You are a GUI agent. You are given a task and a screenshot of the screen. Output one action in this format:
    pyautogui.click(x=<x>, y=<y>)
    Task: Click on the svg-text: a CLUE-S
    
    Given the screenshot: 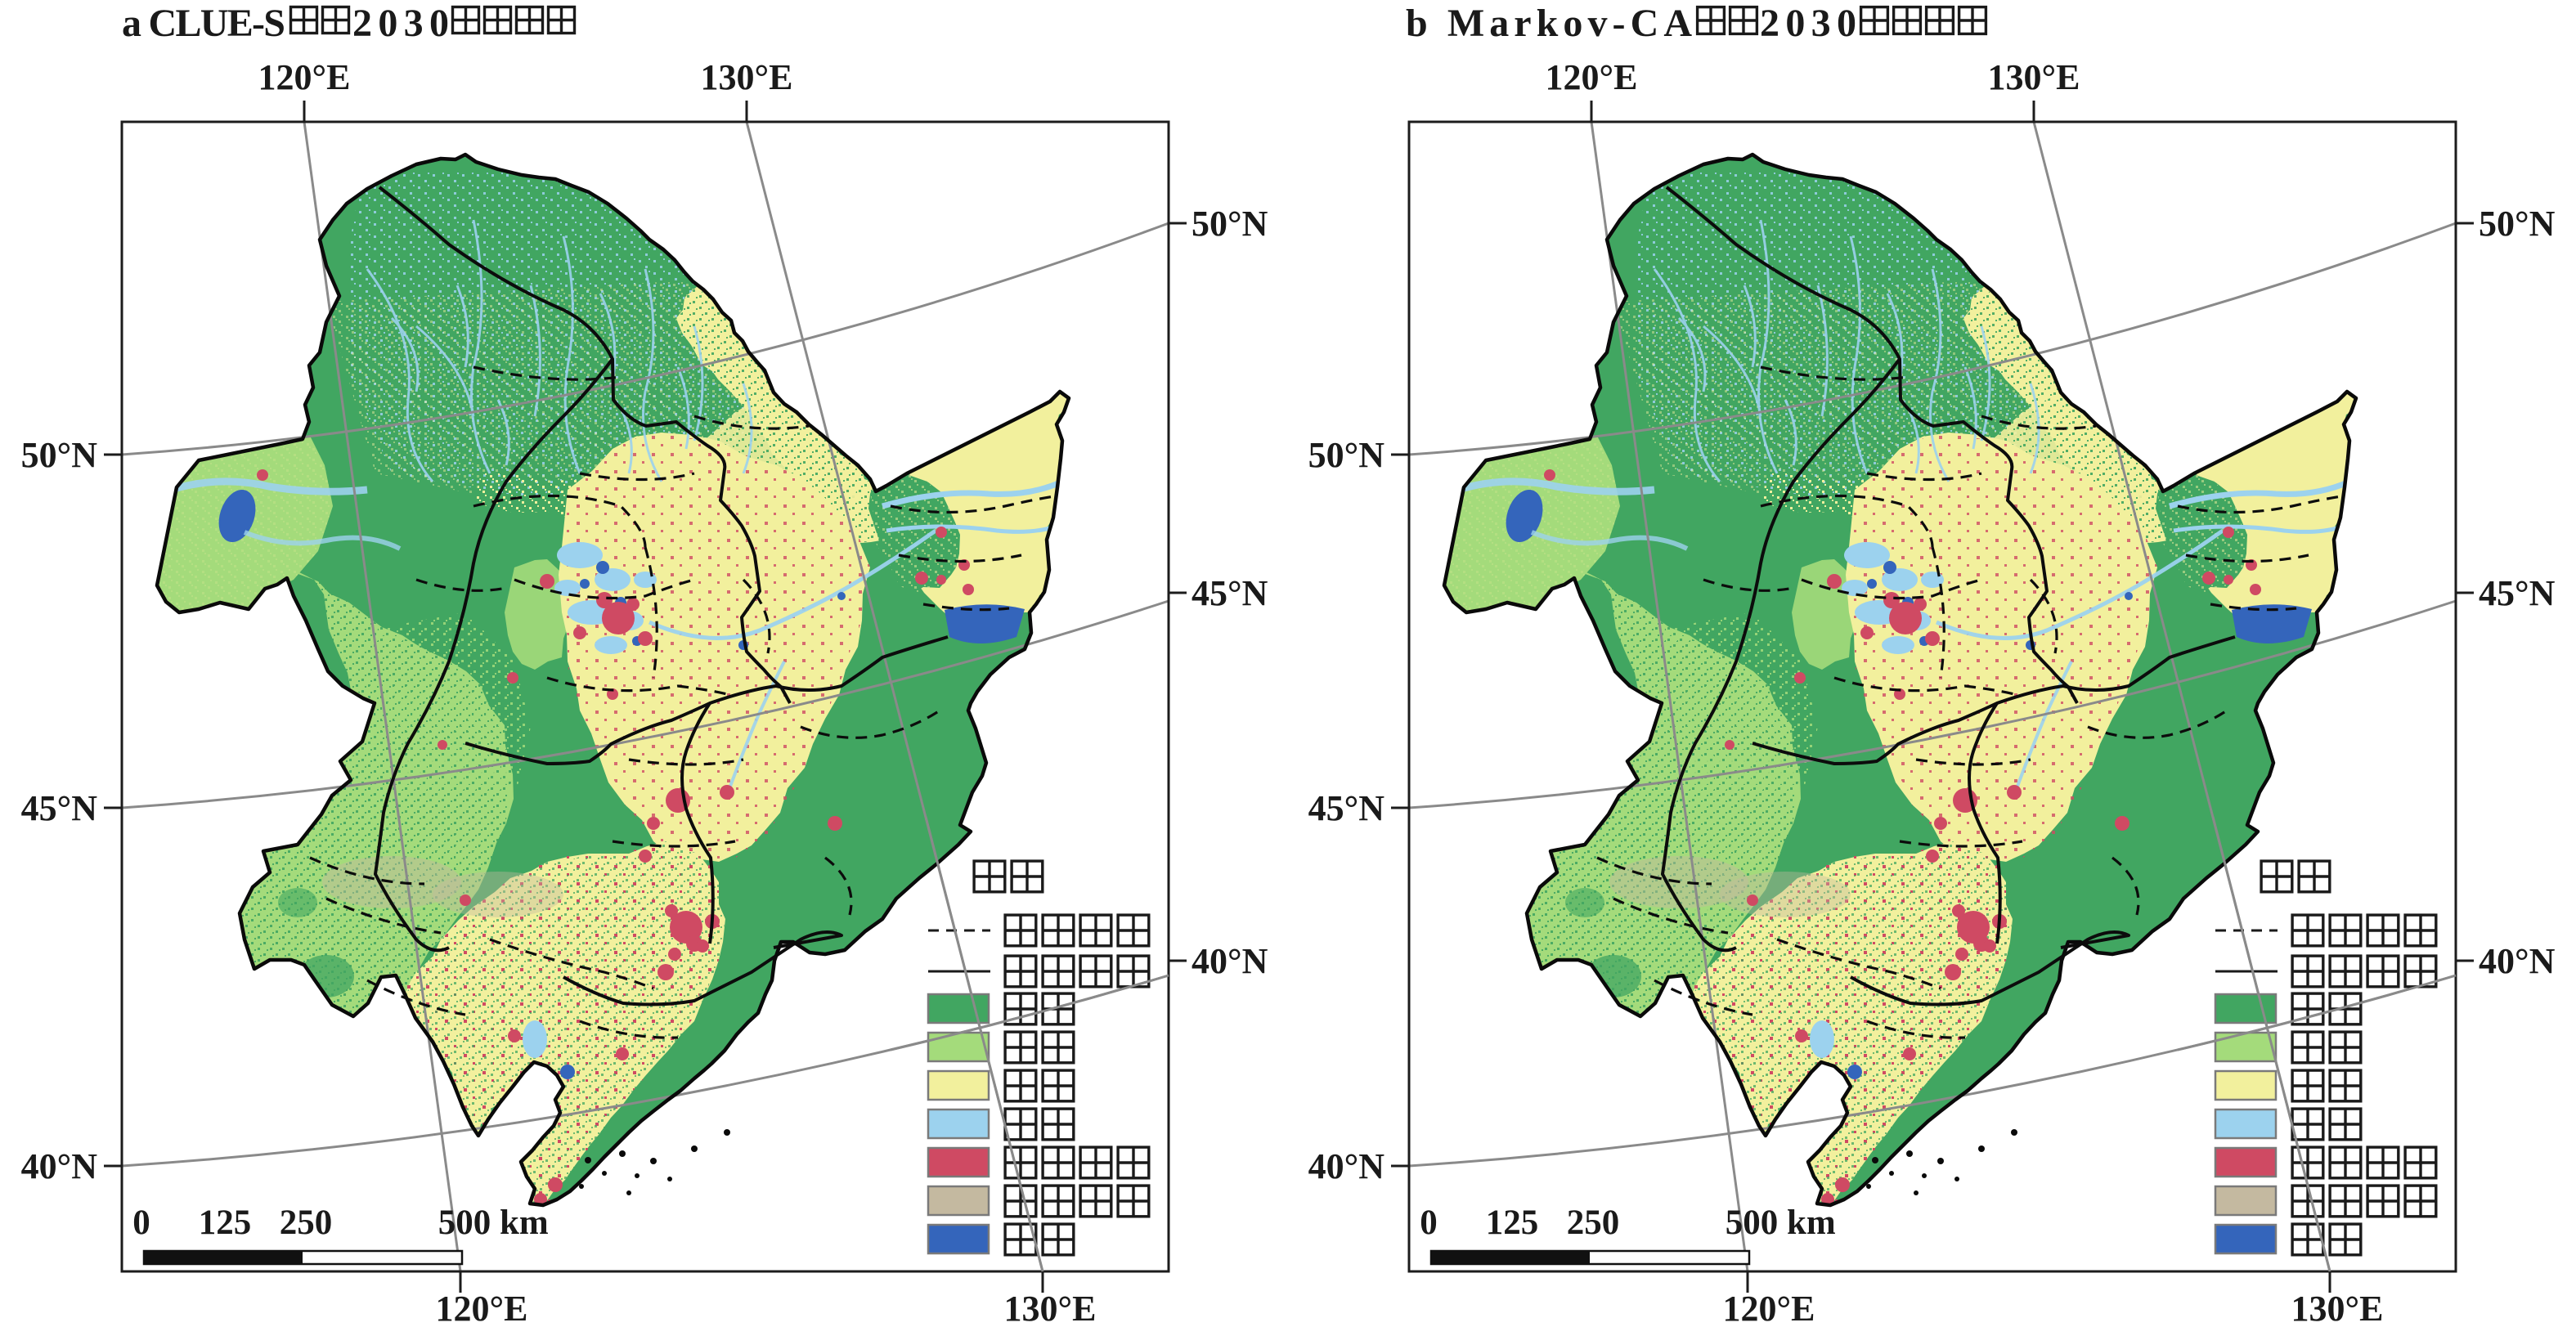 What is the action you would take?
    pyautogui.click(x=203, y=23)
    